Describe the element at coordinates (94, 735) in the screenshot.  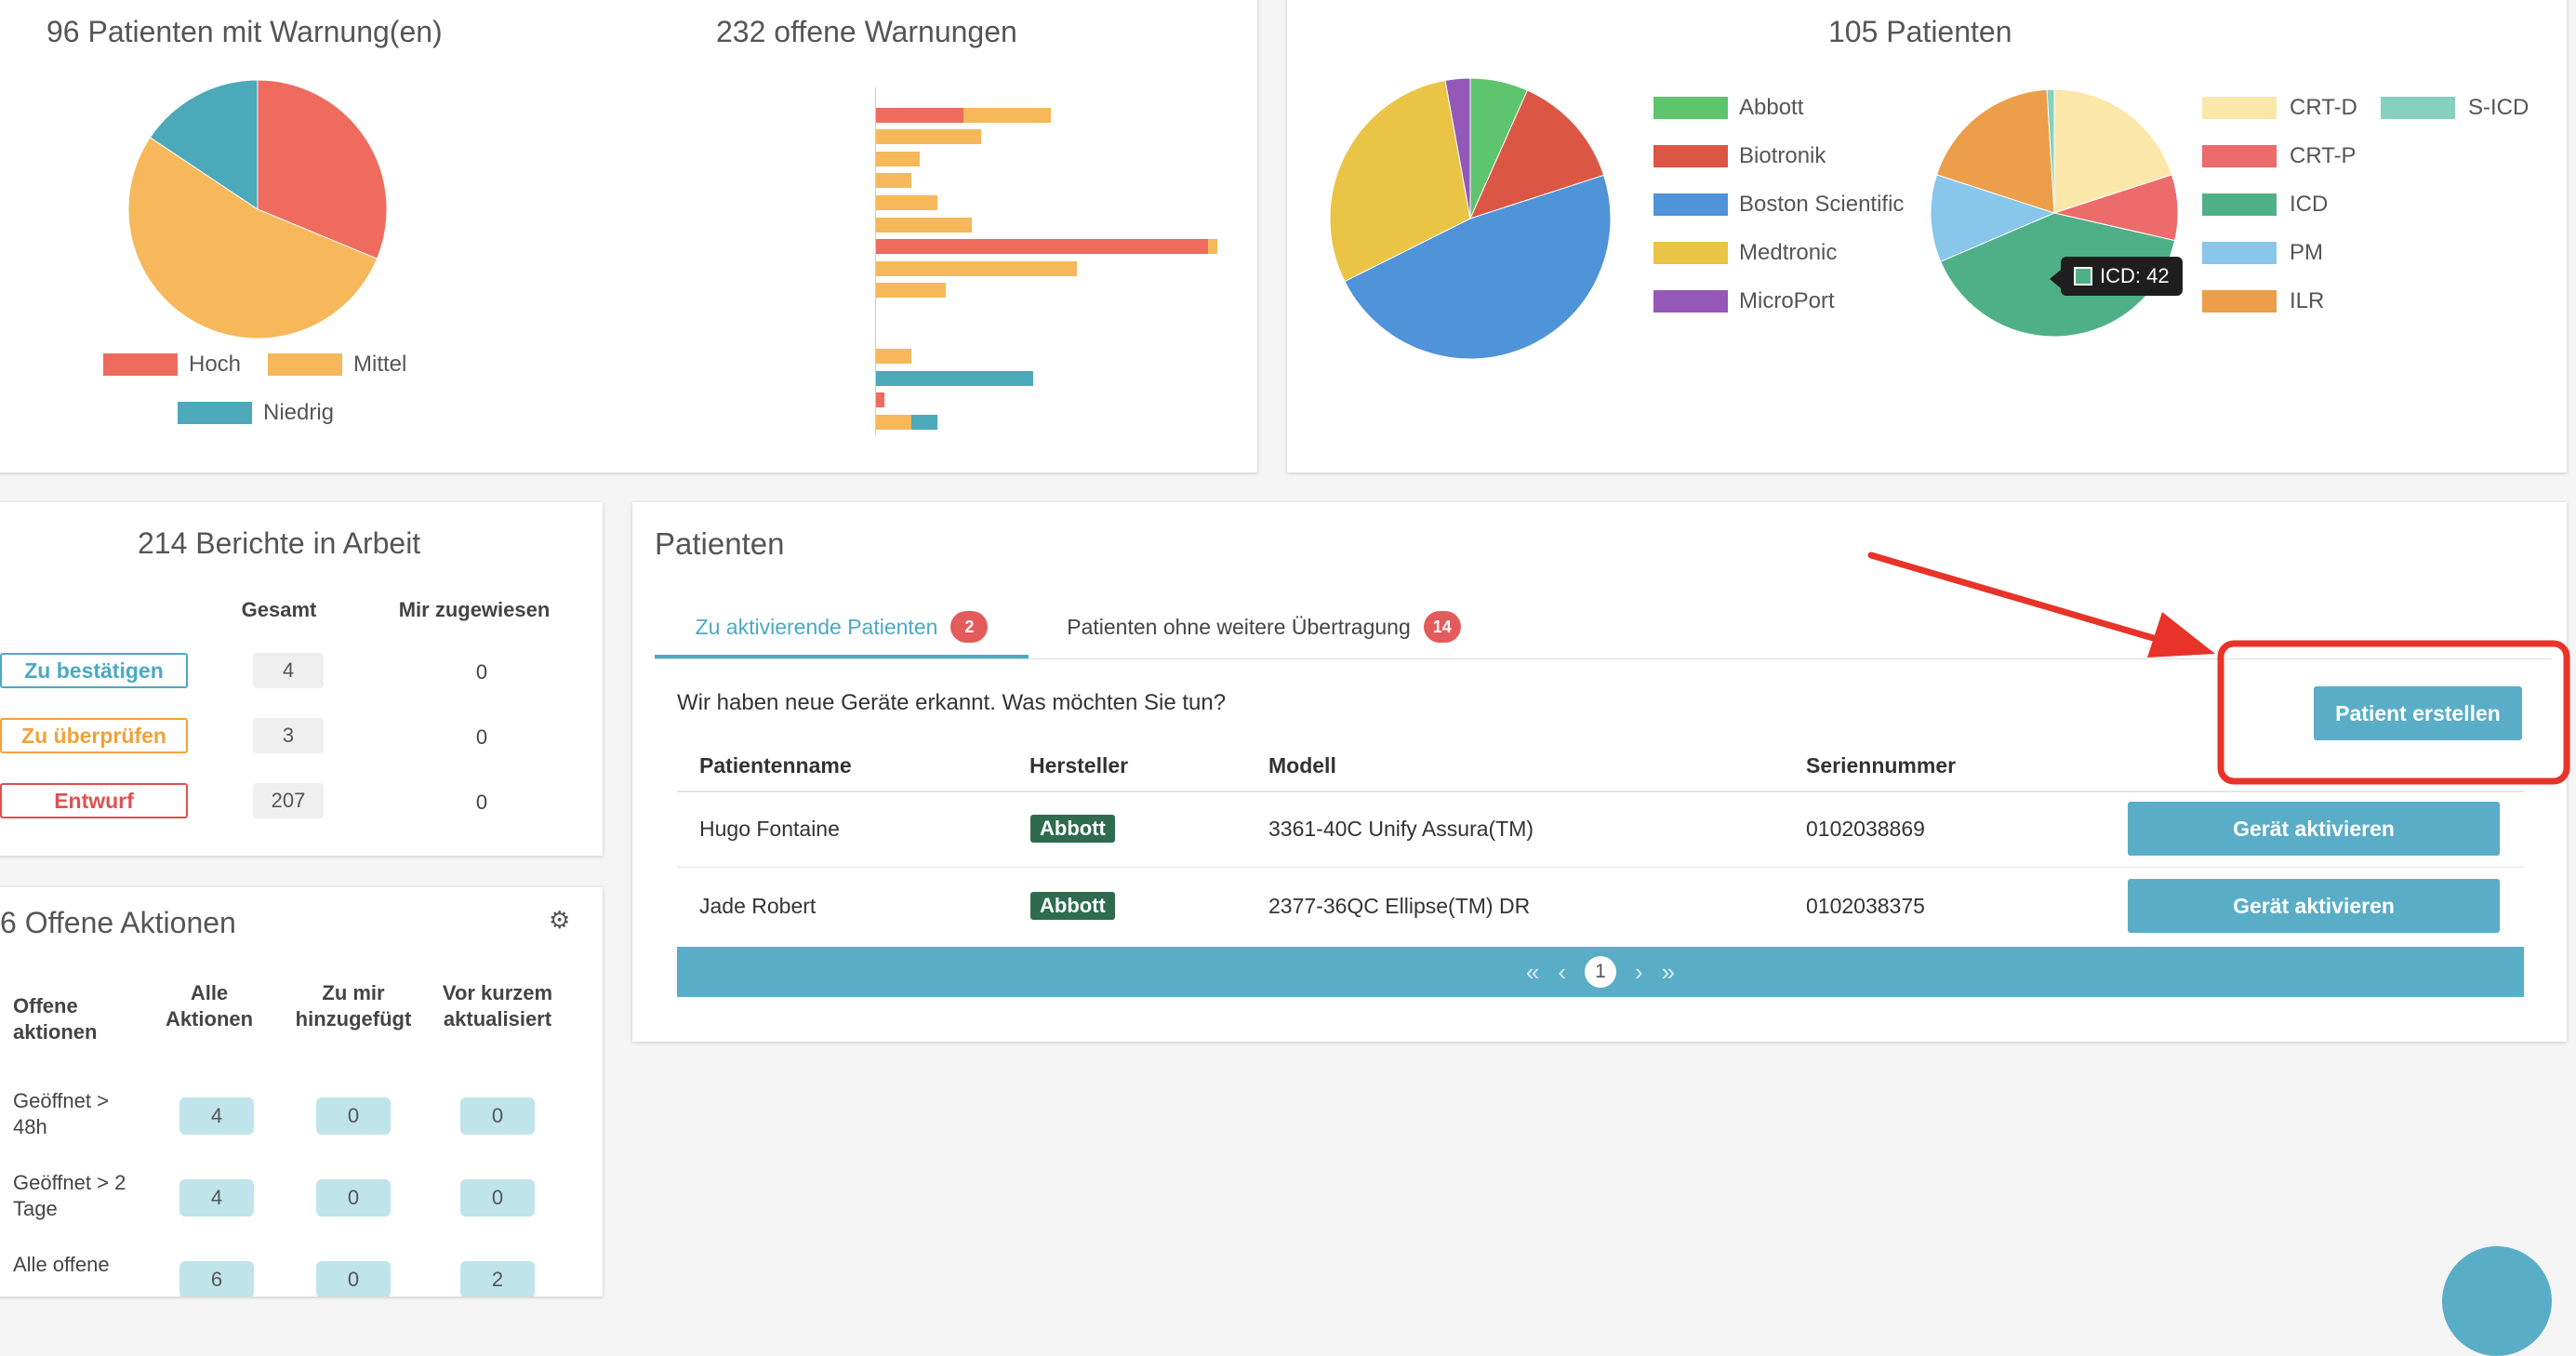
I see `status-zu-ueberpruefen: Zu überprüfen` at that location.